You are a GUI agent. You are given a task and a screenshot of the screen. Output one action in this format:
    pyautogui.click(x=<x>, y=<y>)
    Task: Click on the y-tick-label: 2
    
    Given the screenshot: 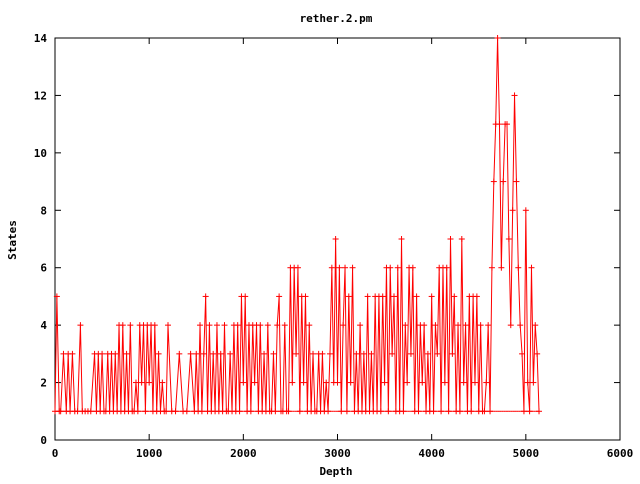 What is the action you would take?
    pyautogui.click(x=43, y=383)
    